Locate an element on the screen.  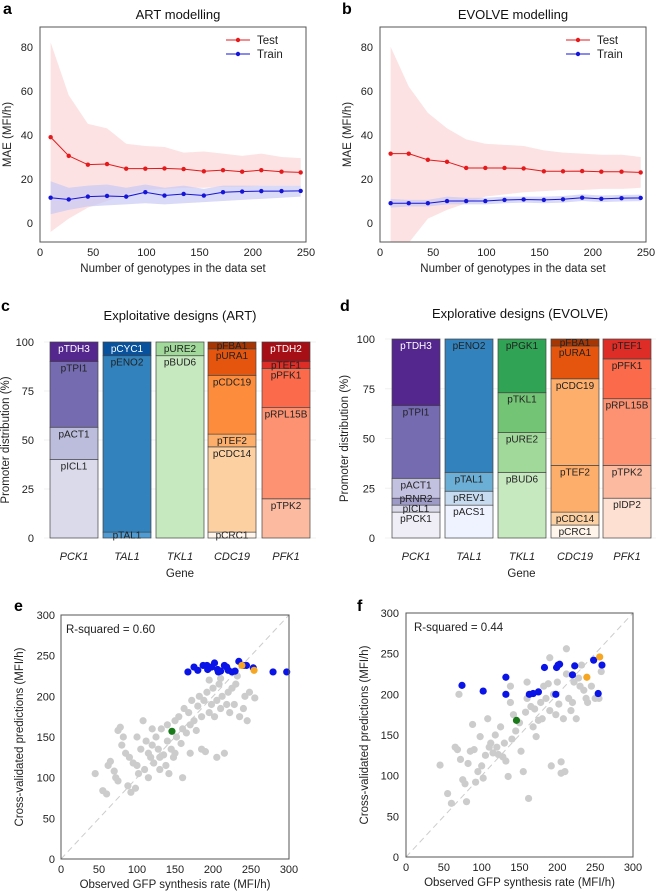
segment-label: pRNR2 is located at coordinates (416, 499).